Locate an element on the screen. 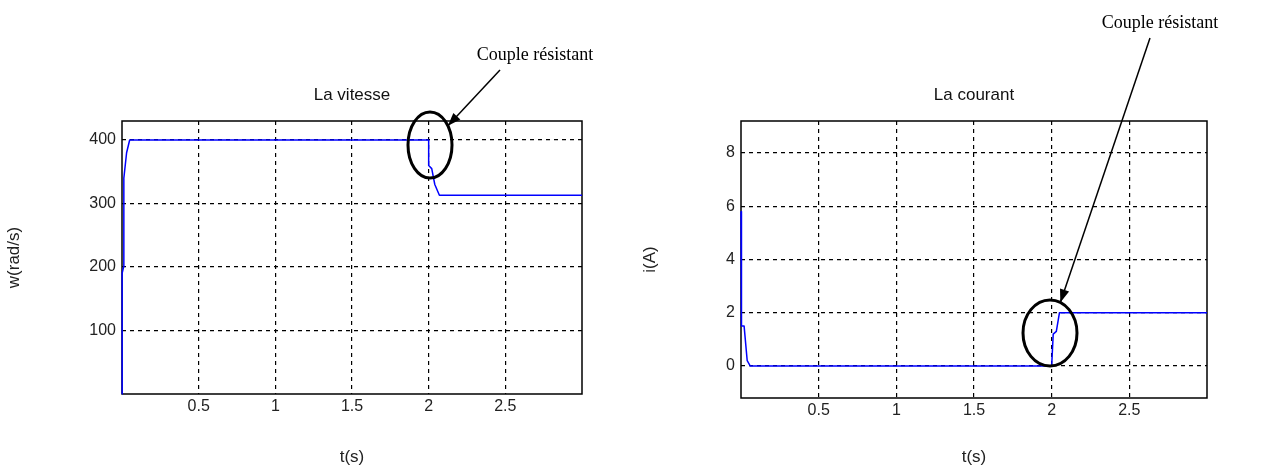 The image size is (1272, 472). y-tick-label: 100 is located at coordinates (103, 329).